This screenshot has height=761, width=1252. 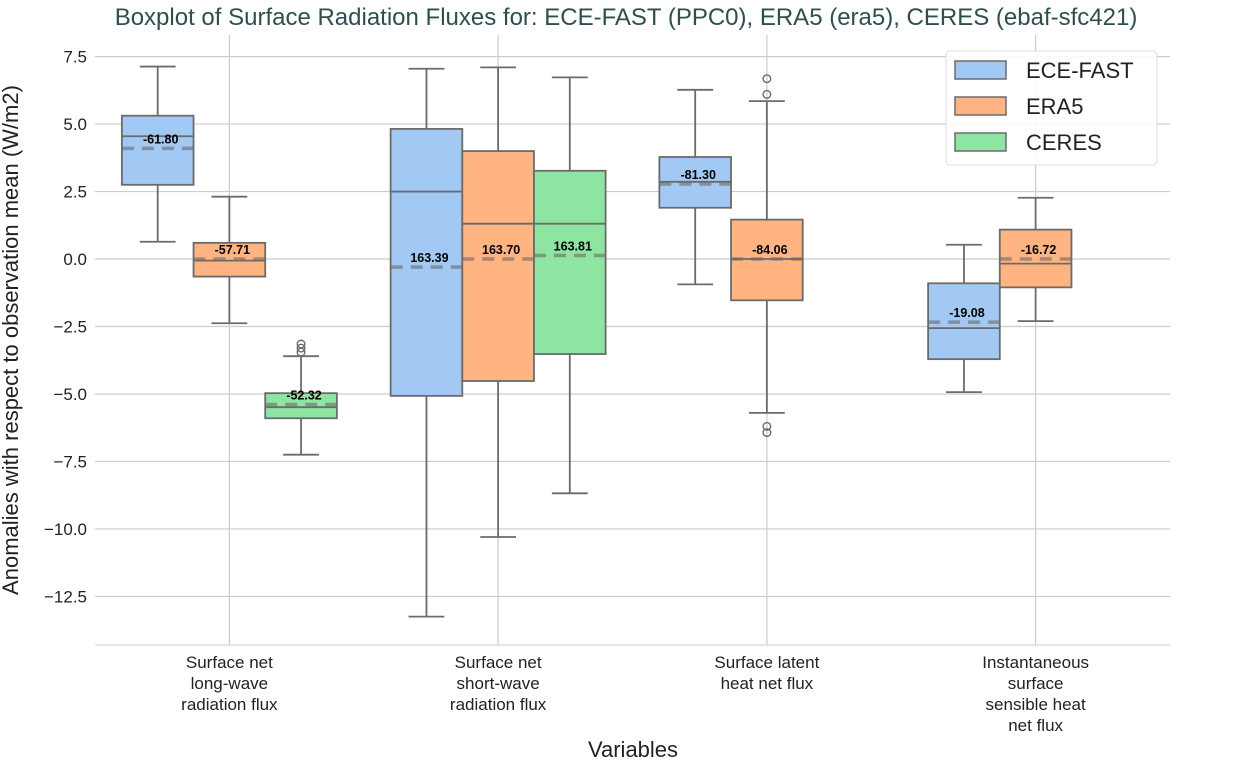 I want to click on box-ece-fast: -19.08, so click(x=964, y=318).